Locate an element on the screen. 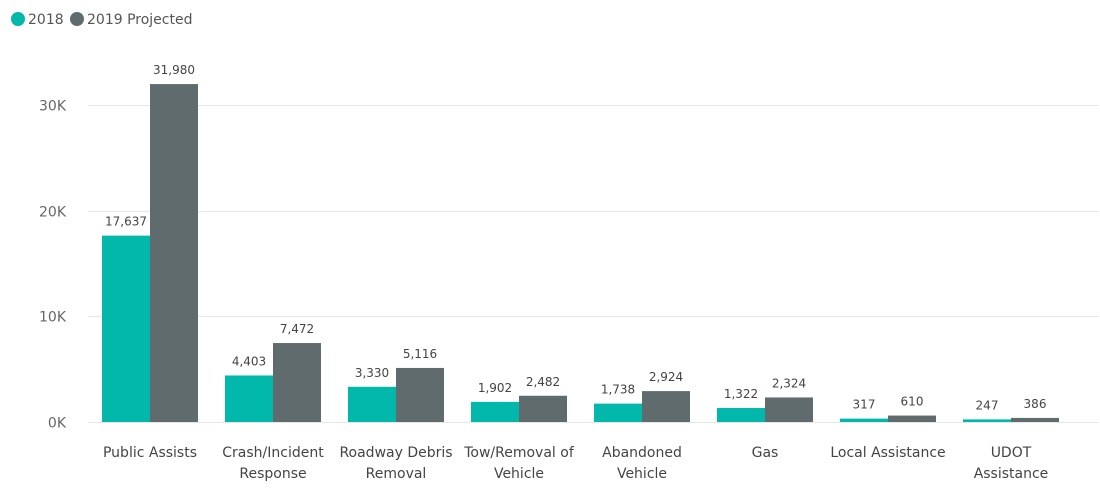 The width and height of the screenshot is (1100, 492). data-label-2018-2: 3,330 is located at coordinates (372, 373).